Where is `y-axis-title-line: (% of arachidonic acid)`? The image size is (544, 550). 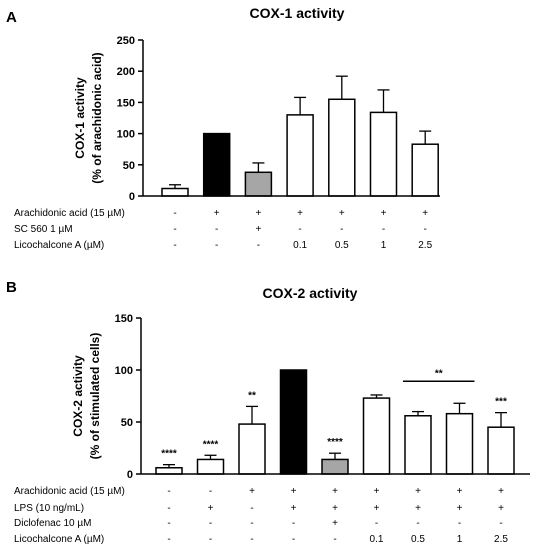
y-axis-title-line: (% of arachidonic acid) is located at coordinates (97, 117).